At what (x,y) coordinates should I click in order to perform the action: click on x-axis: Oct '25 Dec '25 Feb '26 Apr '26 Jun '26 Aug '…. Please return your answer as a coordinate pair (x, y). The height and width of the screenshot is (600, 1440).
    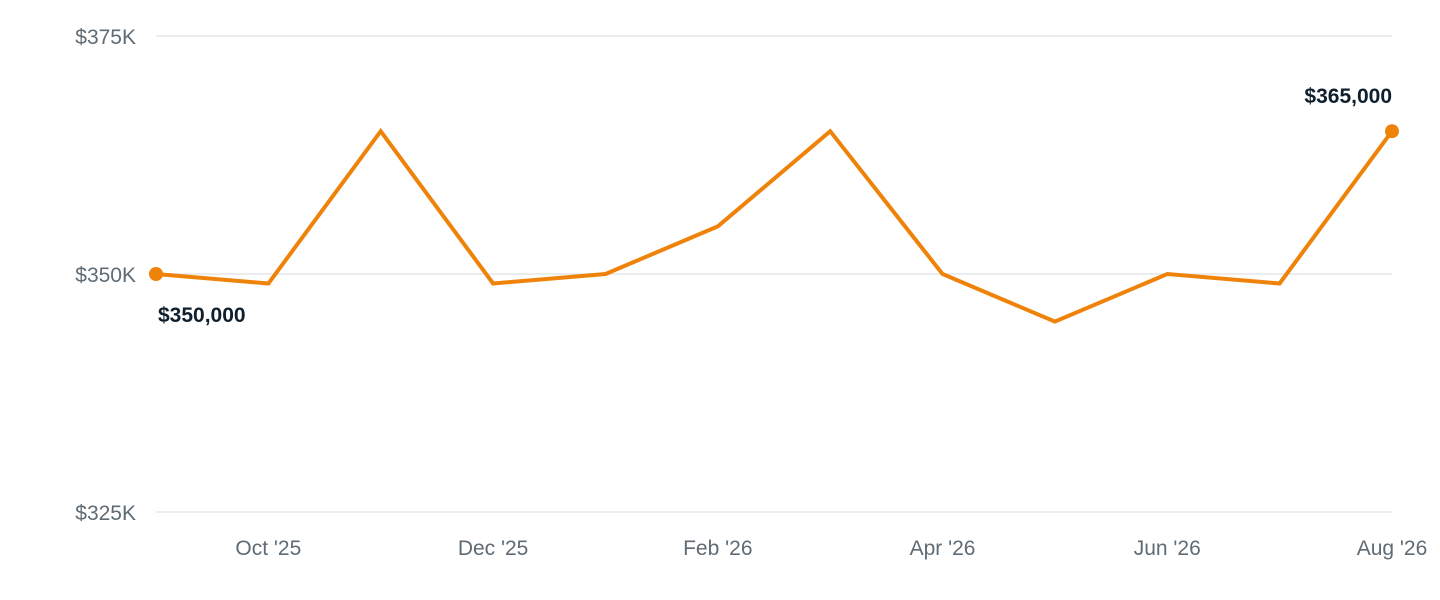
    Looking at the image, I should click on (831, 548).